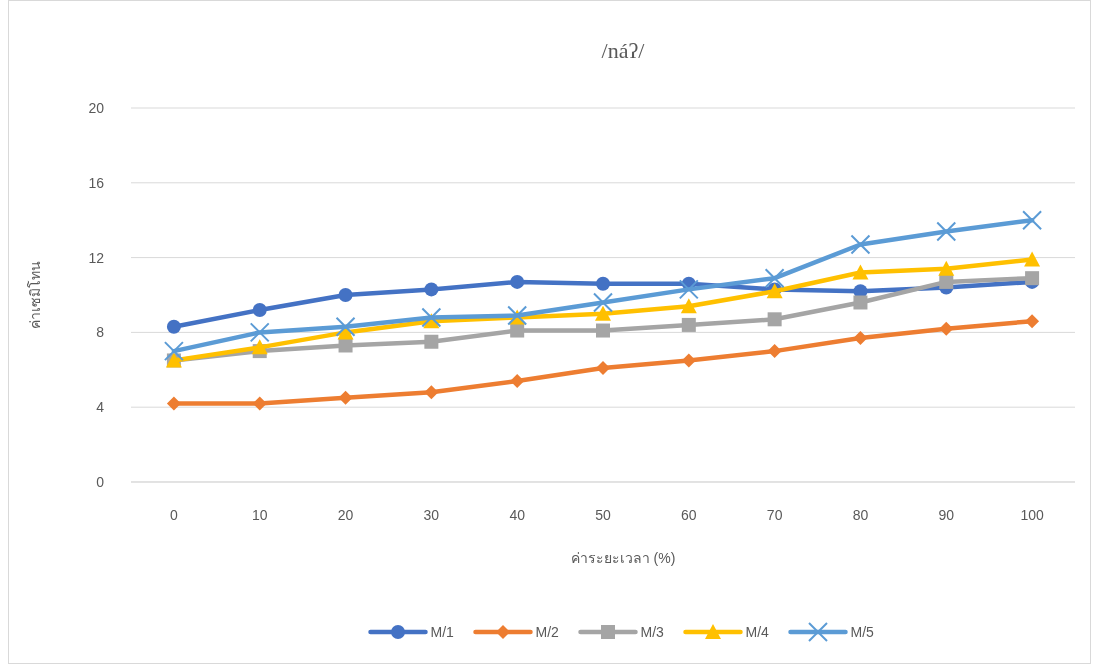  Describe the element at coordinates (96, 257) in the screenshot. I see `ytick-label: 12` at that location.